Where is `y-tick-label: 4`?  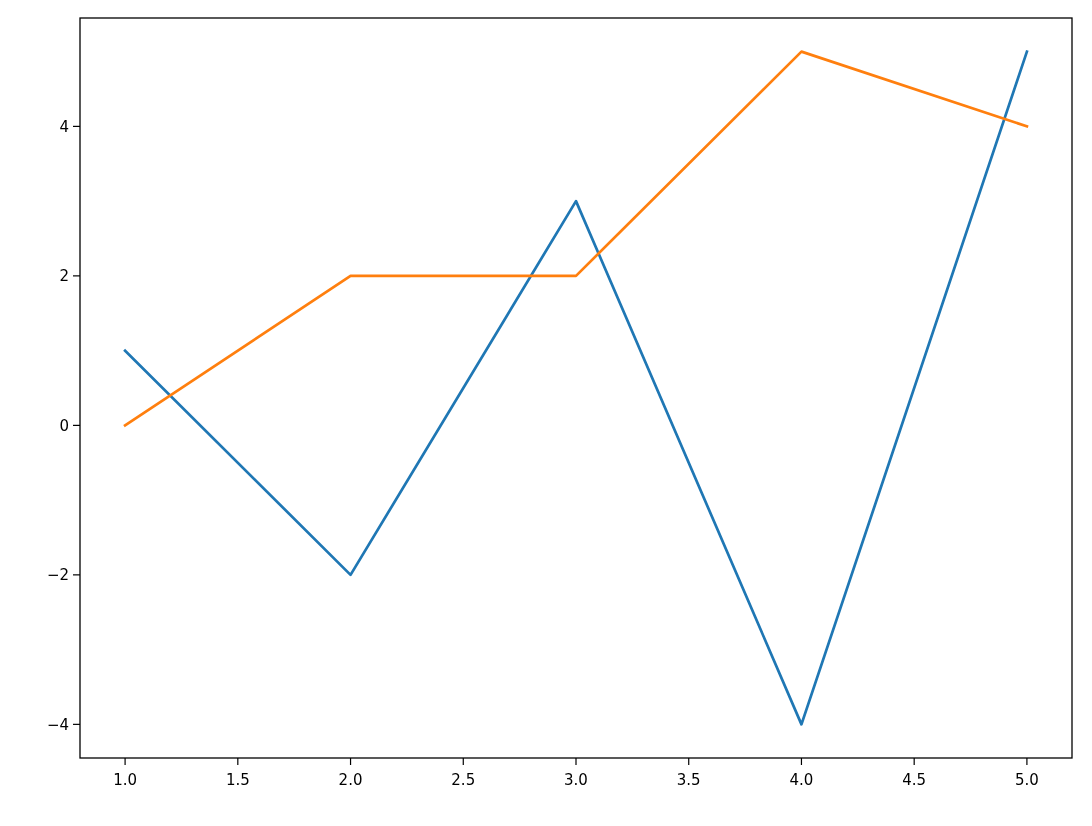 y-tick-label: 4 is located at coordinates (64, 126).